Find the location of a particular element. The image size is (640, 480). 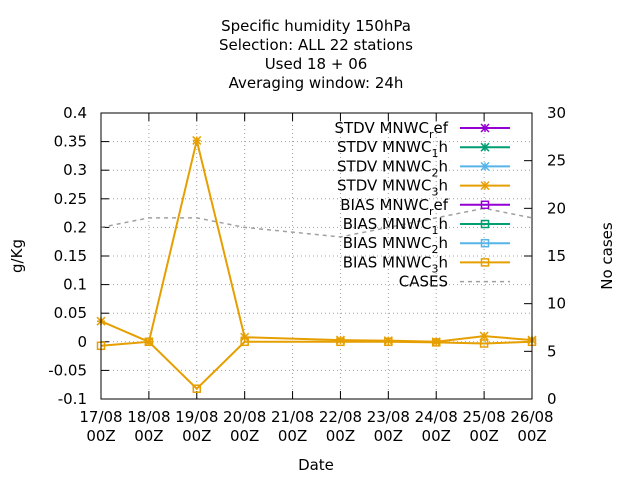

title-line: Specific humidity 150hPa is located at coordinates (316, 26).